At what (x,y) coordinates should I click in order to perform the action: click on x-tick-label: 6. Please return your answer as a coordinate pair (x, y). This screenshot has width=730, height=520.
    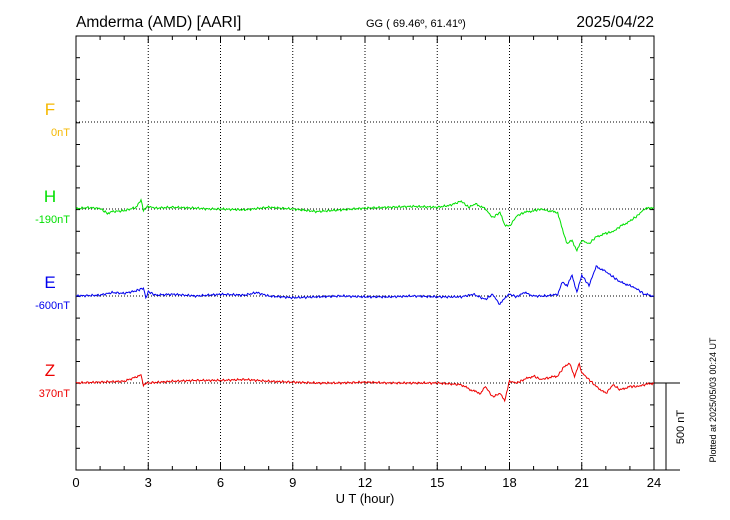
    Looking at the image, I should click on (220, 482).